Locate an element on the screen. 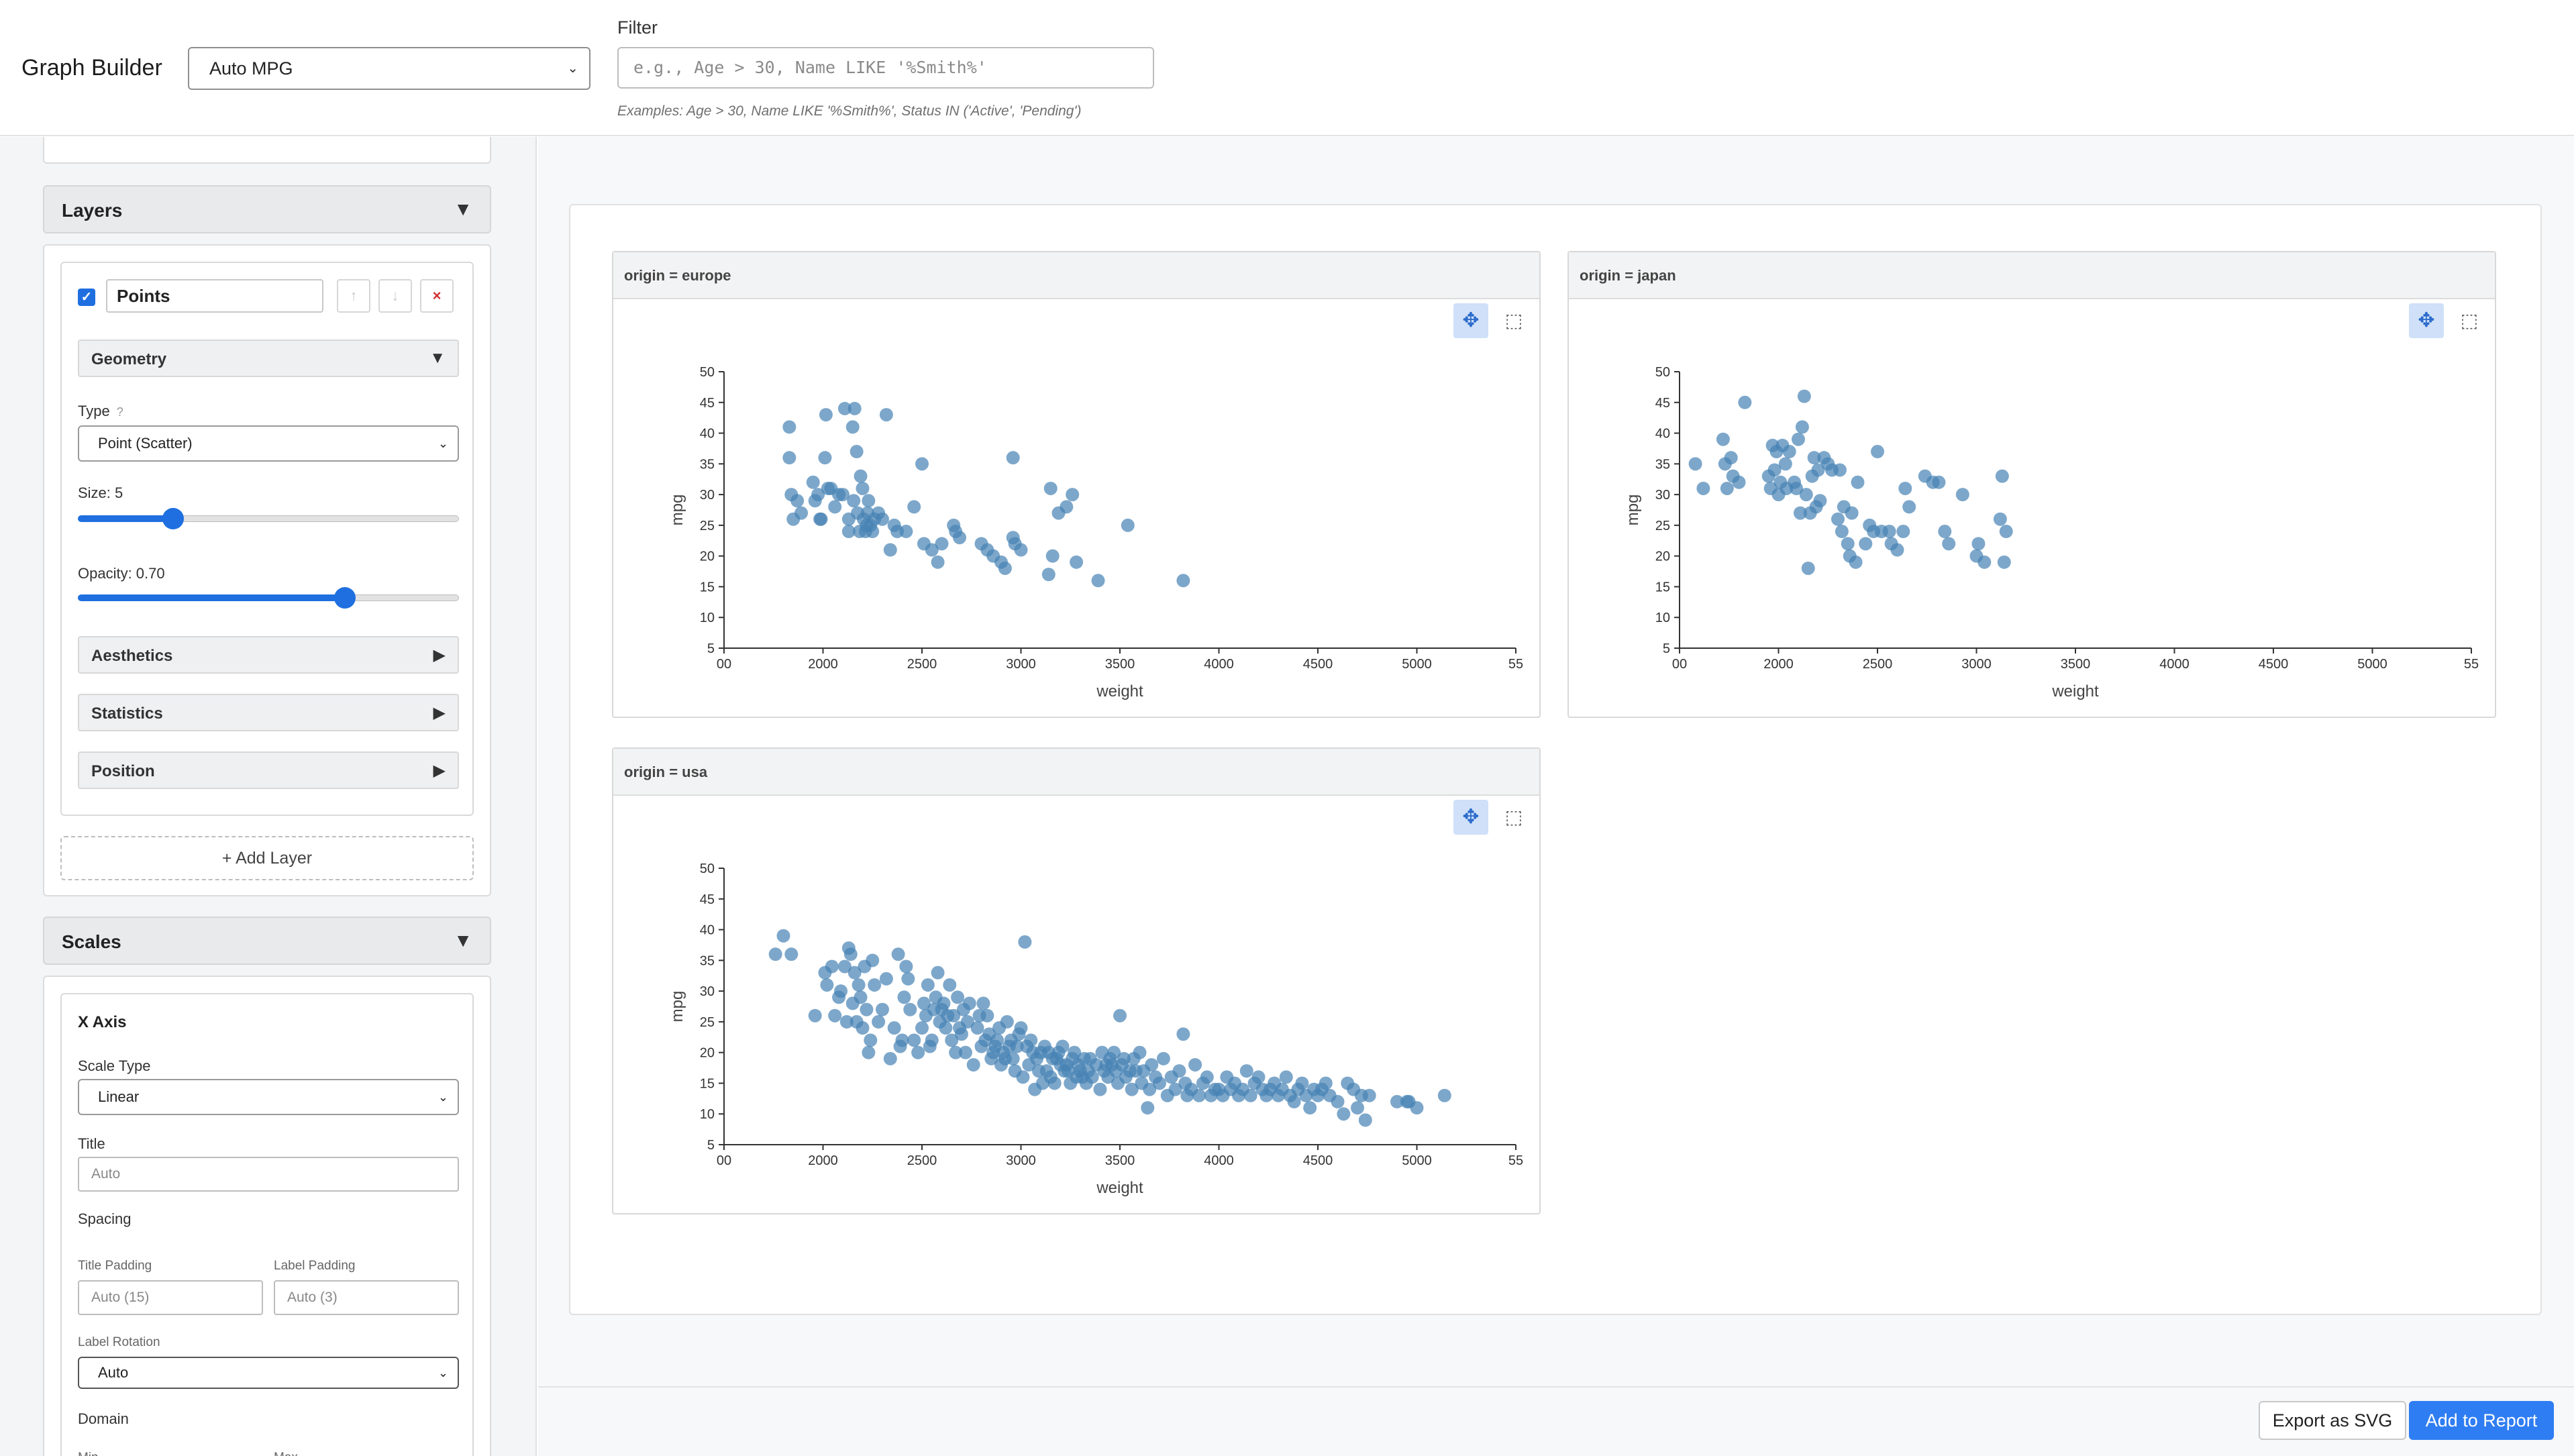 This screenshot has width=2574, height=1456. statistics-section-header: Statistics ▶ is located at coordinates (268, 713).